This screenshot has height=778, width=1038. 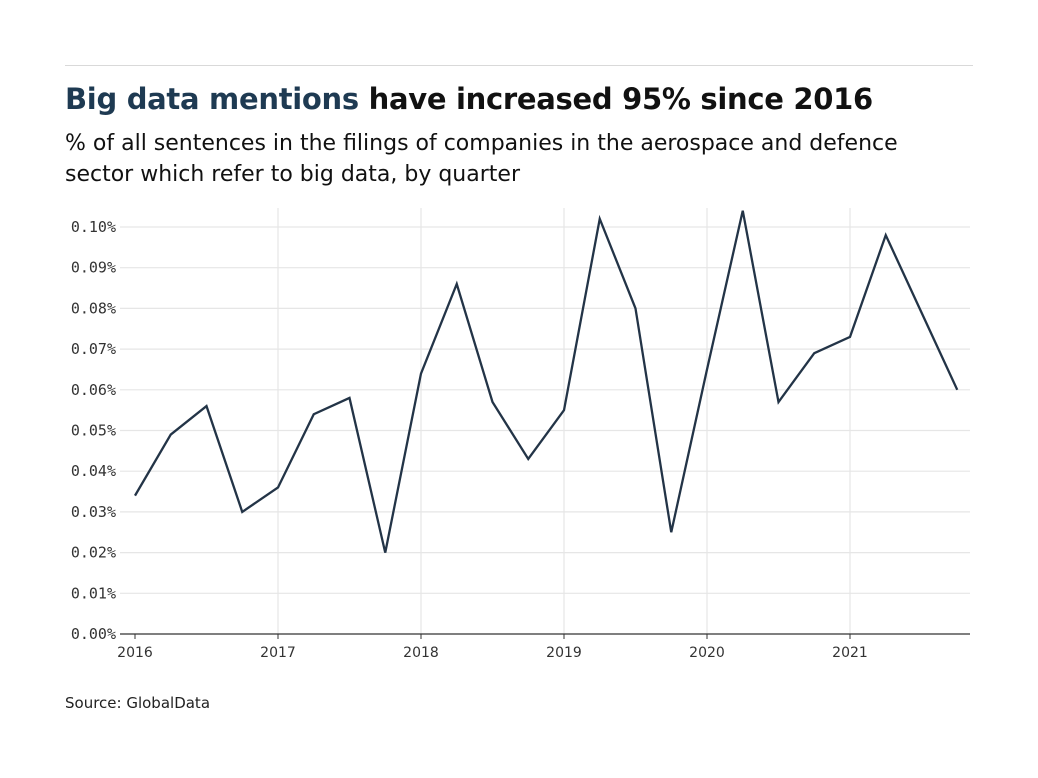 What do you see at coordinates (564, 653) in the screenshot?
I see `x-tick-label: 2019` at bounding box center [564, 653].